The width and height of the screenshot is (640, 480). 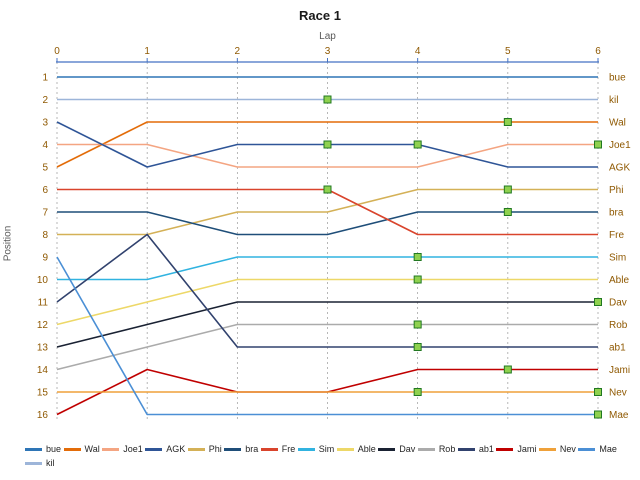 I want to click on series-end-label-Wal: Wal, so click(x=617, y=123).